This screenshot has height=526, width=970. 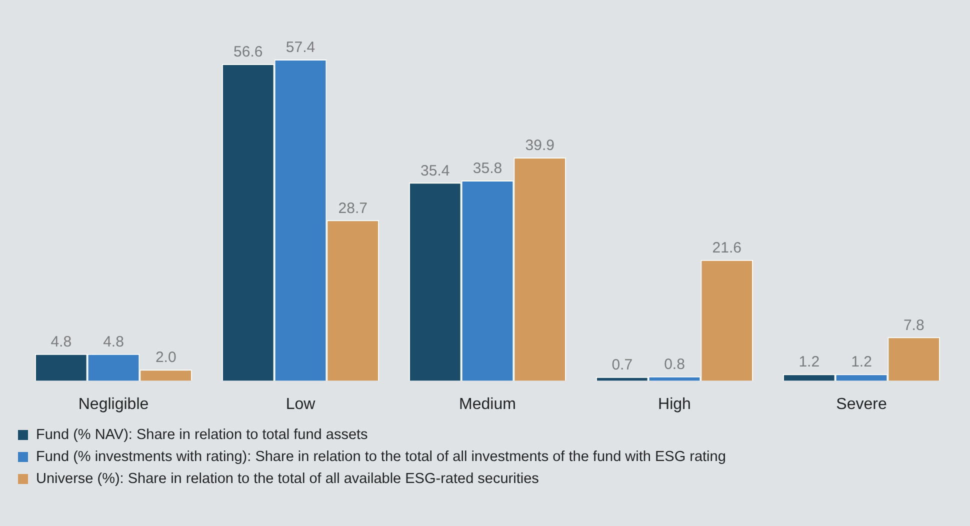 I want to click on data-label: 56.6, so click(x=248, y=52).